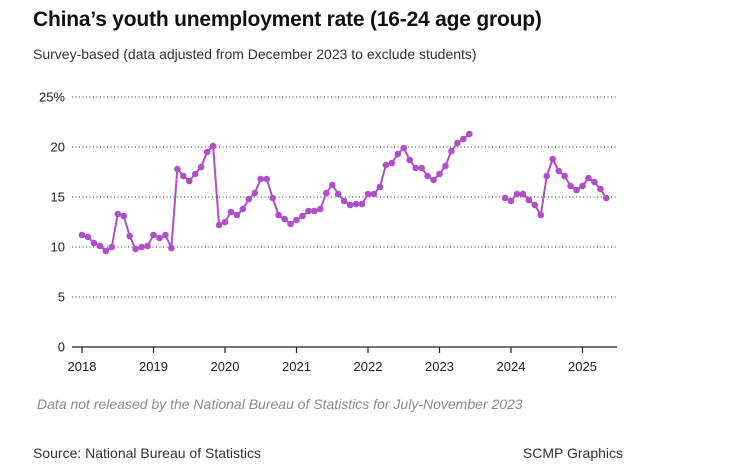 Image resolution: width=730 pixels, height=473 pixels. Describe the element at coordinates (61, 297) in the screenshot. I see `y-tick-label: 5` at that location.